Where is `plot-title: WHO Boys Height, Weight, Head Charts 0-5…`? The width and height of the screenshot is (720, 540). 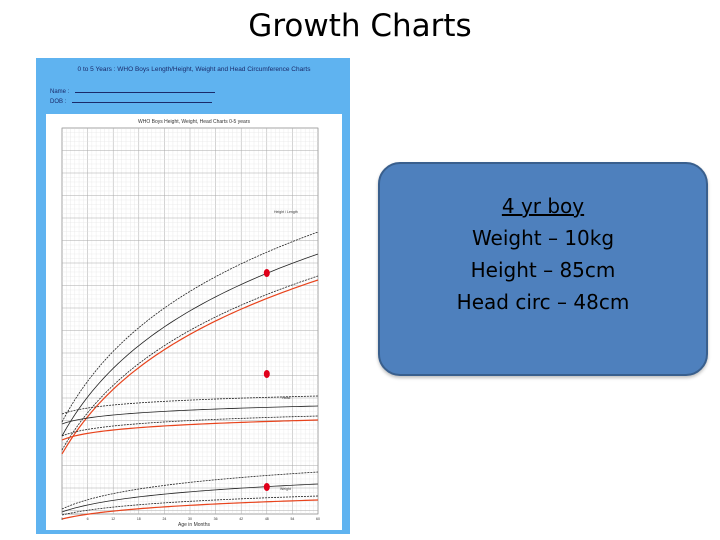
plot-title: WHO Boys Height, Weight, Head Charts 0-5… is located at coordinates (194, 122).